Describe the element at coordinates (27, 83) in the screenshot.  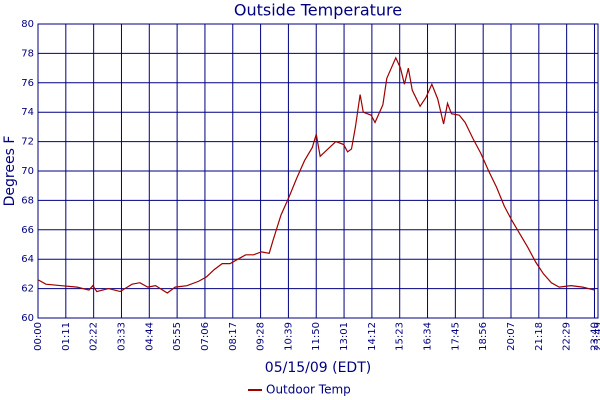
I see `y-tick-label: 76` at that location.